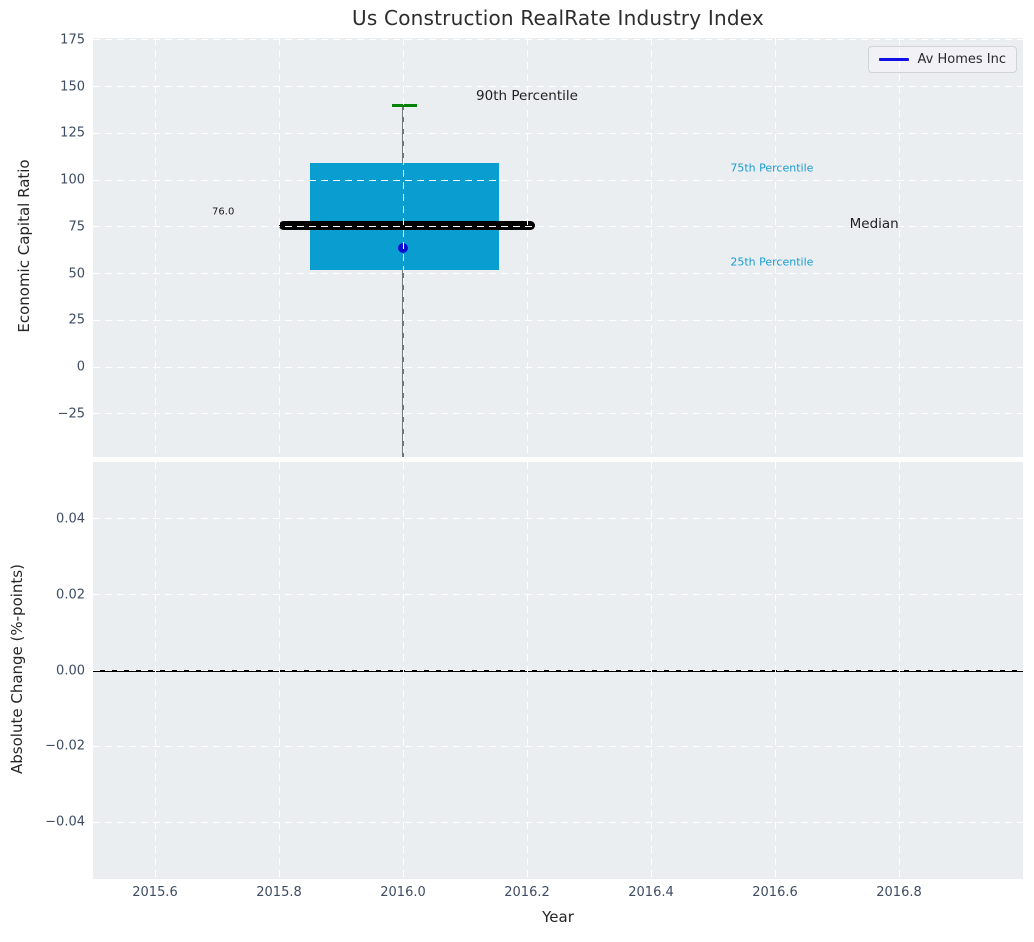 Image resolution: width=1034 pixels, height=942 pixels. I want to click on x-tick-label: 2015.6, so click(155, 892).